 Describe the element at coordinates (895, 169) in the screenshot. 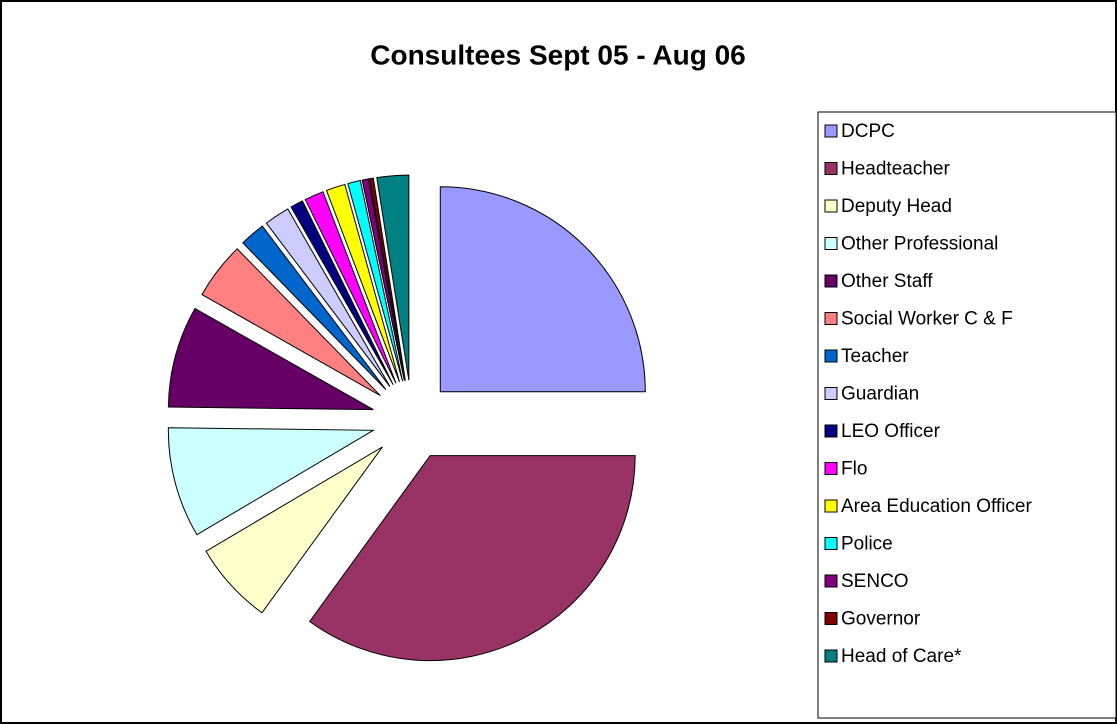

I see `legend-label: Headteacher` at that location.